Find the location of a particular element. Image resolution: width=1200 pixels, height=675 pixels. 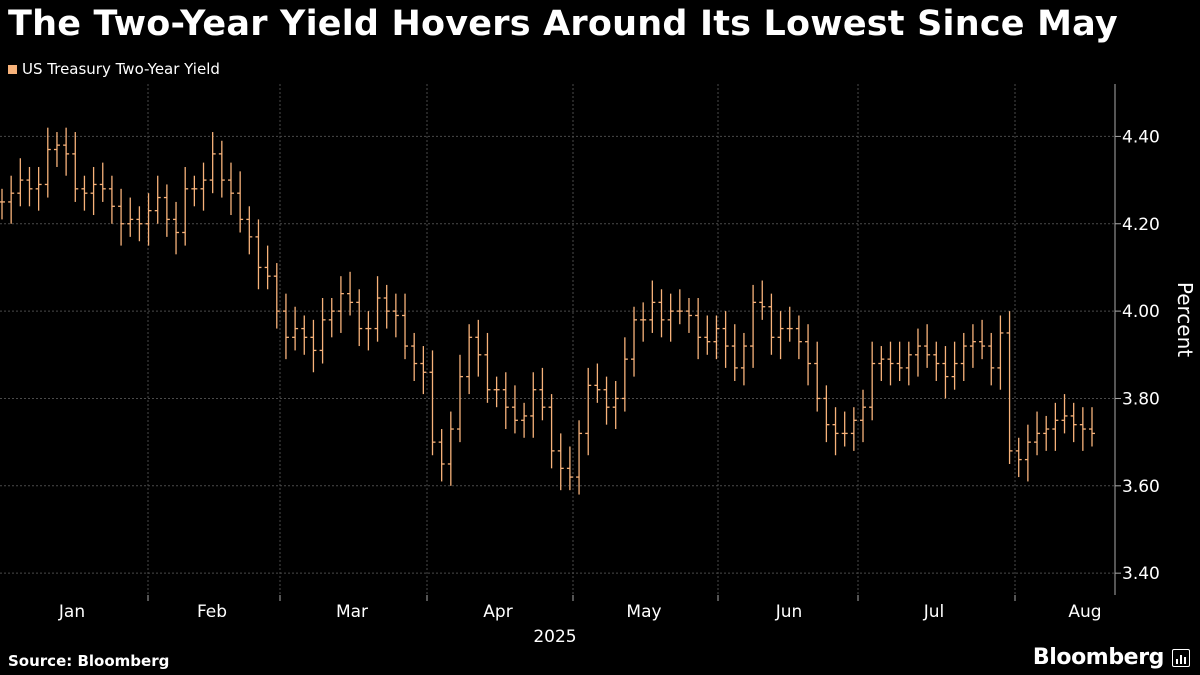

source-note: Source: Bloomberg is located at coordinates (89, 661).